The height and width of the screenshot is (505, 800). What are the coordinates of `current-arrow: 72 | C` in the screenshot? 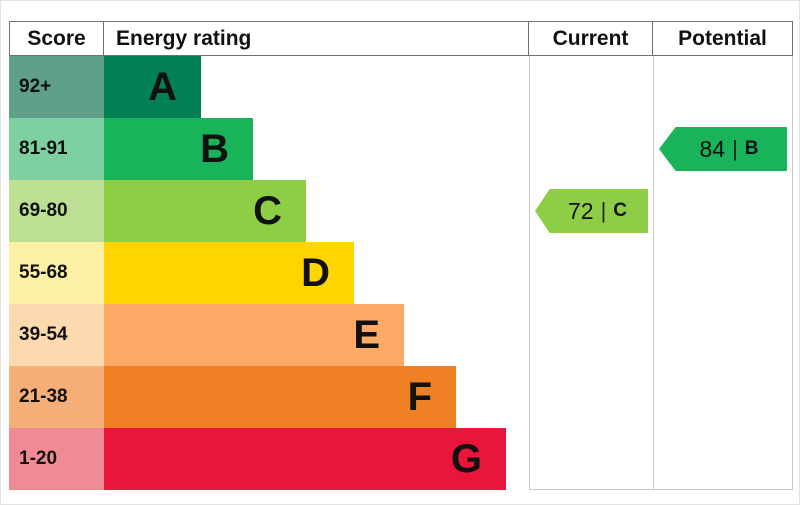 It's located at (591, 211).